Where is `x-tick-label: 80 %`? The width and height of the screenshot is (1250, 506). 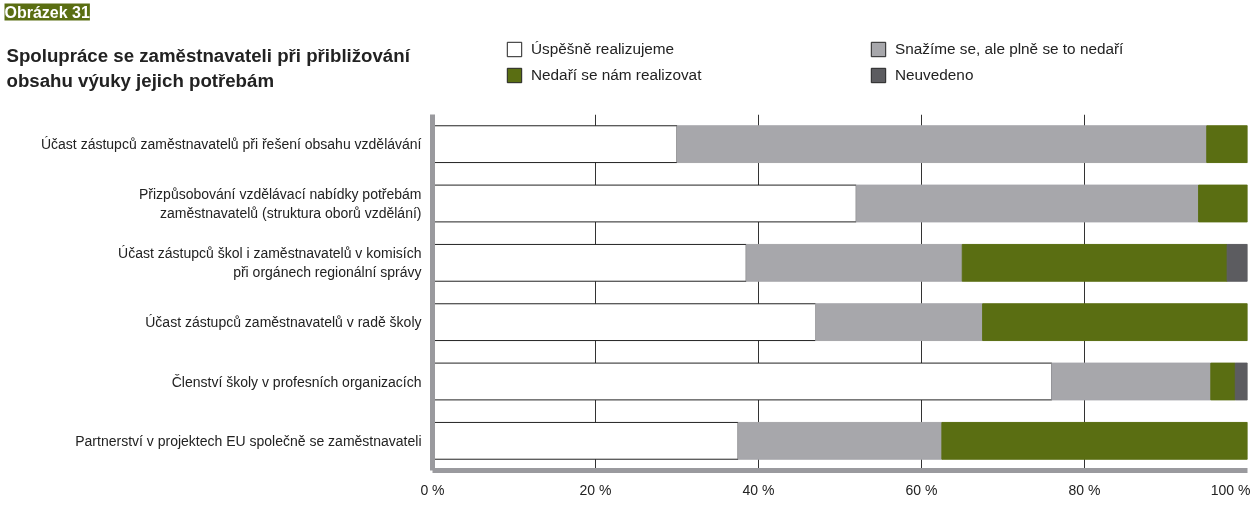
x-tick-label: 80 % is located at coordinates (1084, 489).